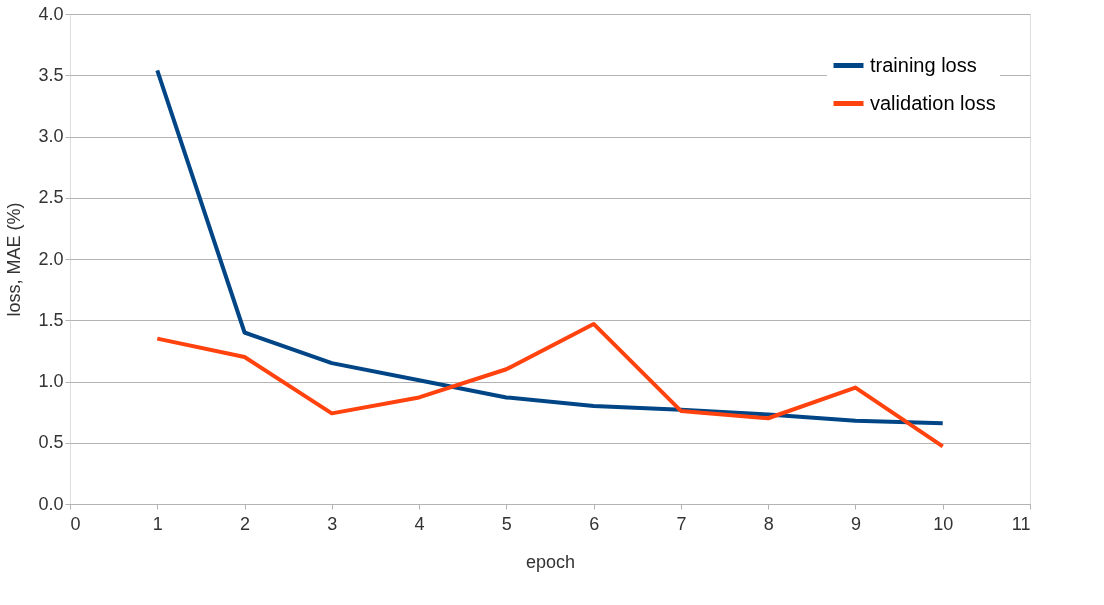  What do you see at coordinates (419, 523) in the screenshot?
I see `x-tick-label: 4` at bounding box center [419, 523].